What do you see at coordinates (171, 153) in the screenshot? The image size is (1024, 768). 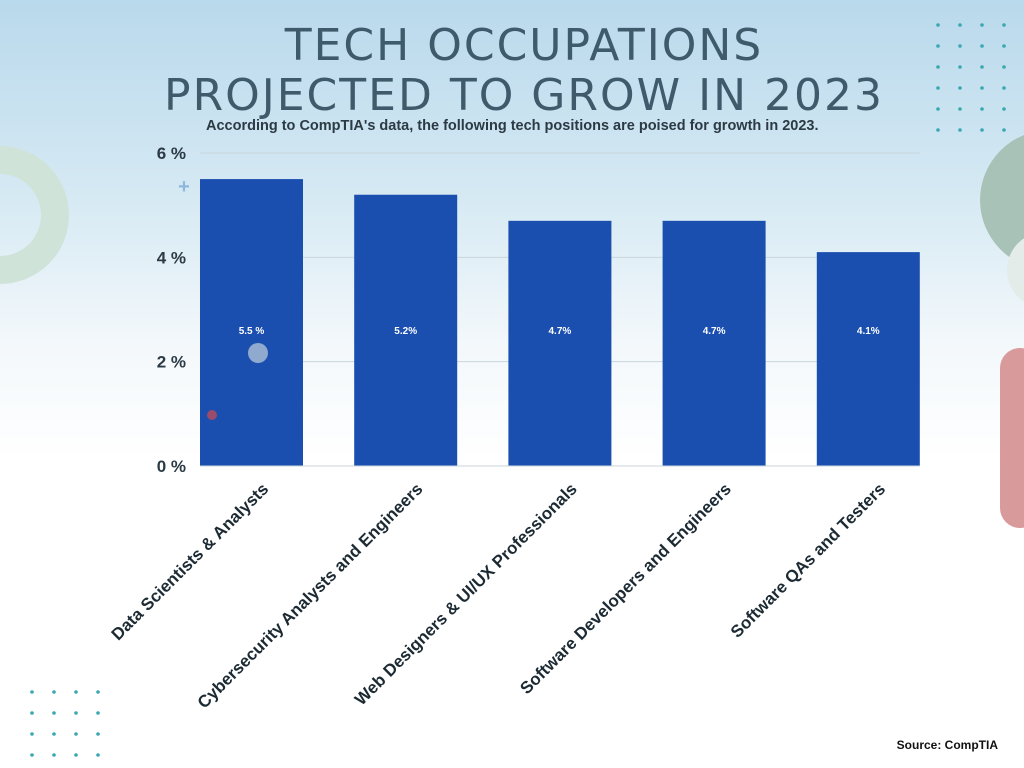 I see `y-tick-label: 6 %` at bounding box center [171, 153].